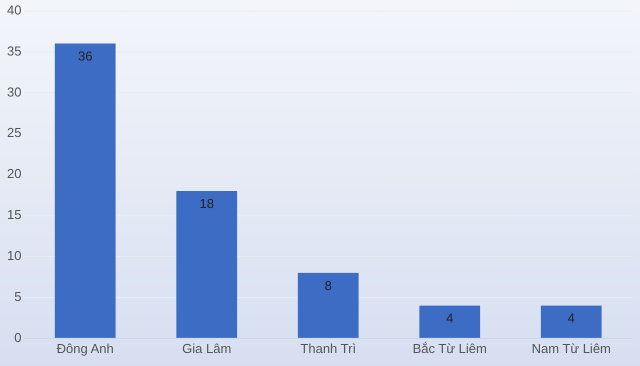 The image size is (640, 366). I want to click on y-tick-label: 5, so click(18, 296).